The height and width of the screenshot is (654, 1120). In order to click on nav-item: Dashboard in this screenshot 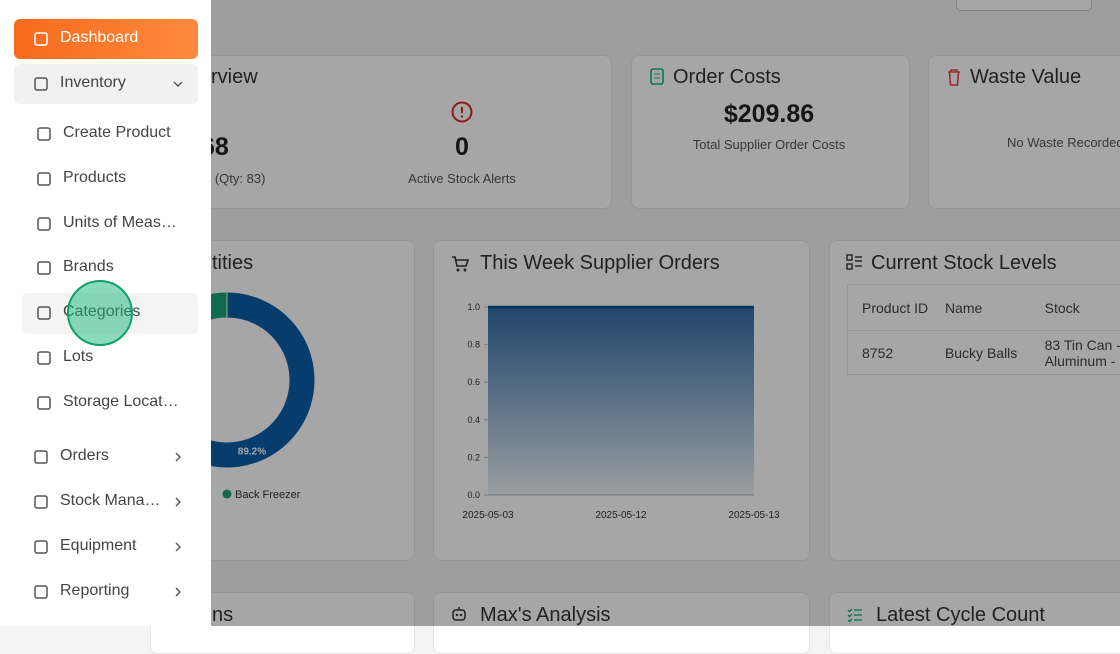, I will do `click(99, 38)`.